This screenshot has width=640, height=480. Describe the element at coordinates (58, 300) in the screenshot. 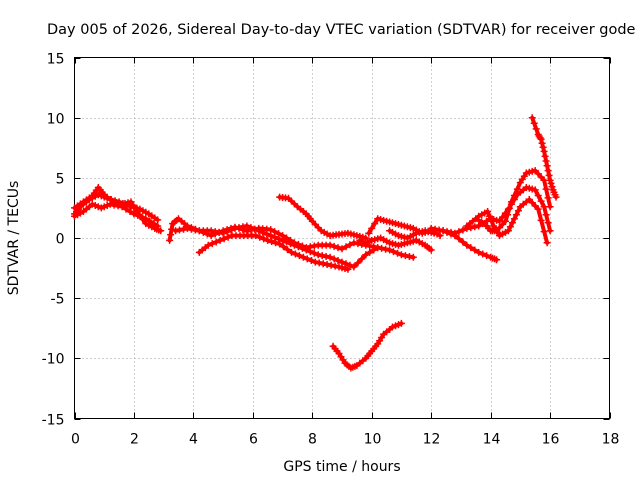

I see `y-tick-label: -5` at that location.